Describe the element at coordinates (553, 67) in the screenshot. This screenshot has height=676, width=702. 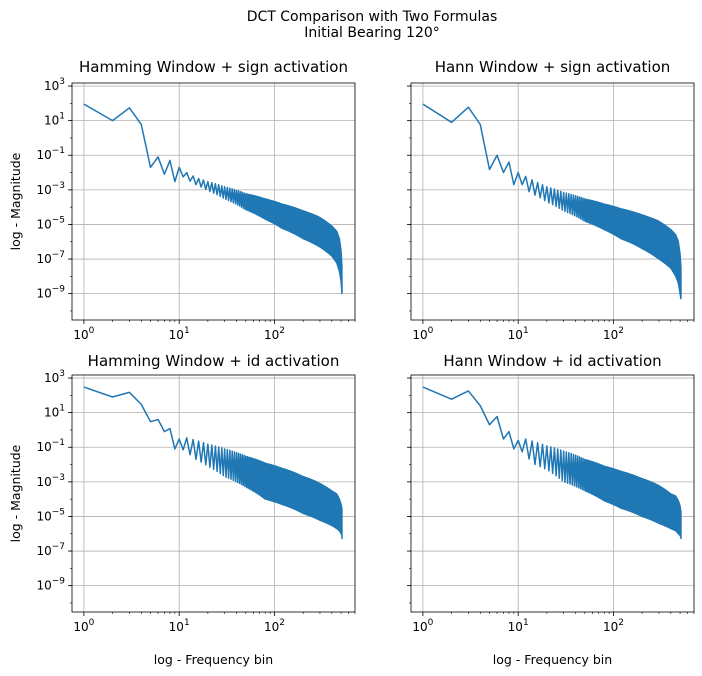
I see `panel-title: Hann Window + sign activation` at that location.